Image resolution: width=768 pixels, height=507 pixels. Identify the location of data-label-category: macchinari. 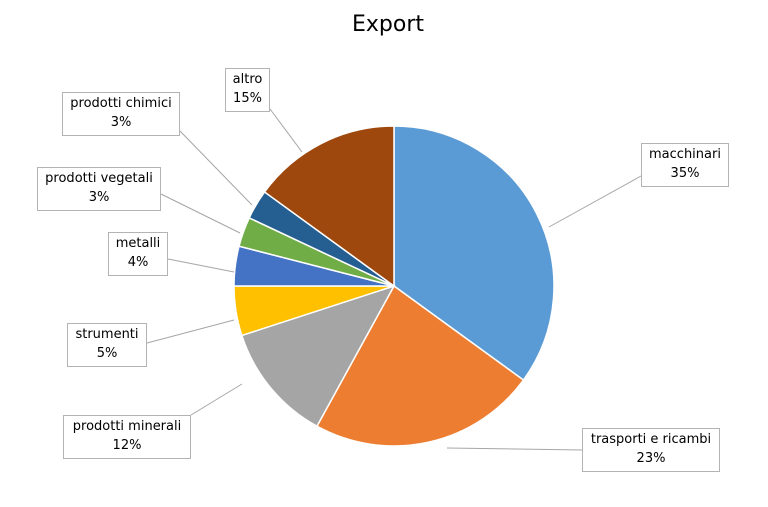
(685, 154).